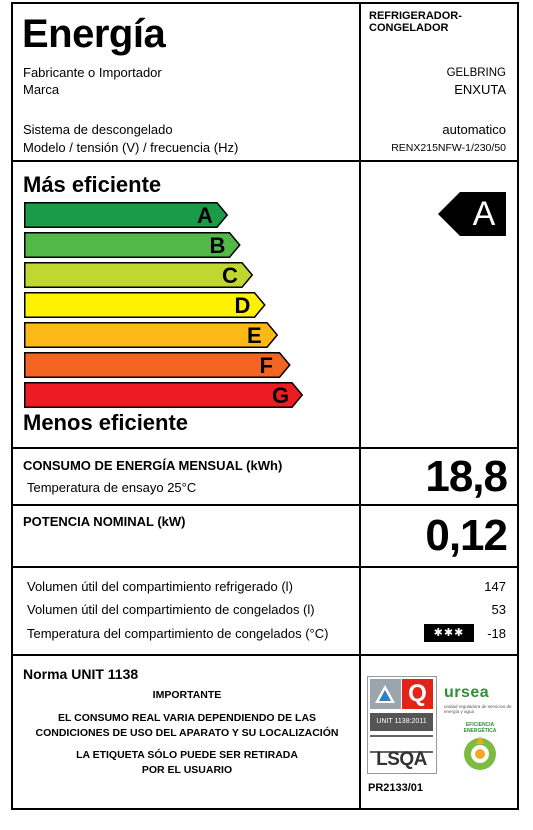 This screenshot has height=830, width=533. Describe the element at coordinates (449, 633) in the screenshot. I see `star-rating-badge: ✱✱✱` at that location.